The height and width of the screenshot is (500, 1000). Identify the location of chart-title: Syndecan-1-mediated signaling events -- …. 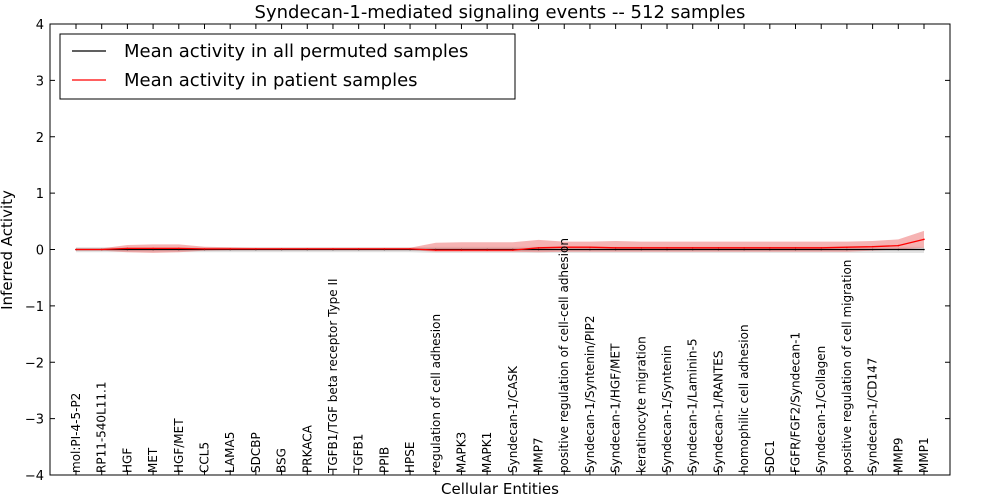
(500, 12).